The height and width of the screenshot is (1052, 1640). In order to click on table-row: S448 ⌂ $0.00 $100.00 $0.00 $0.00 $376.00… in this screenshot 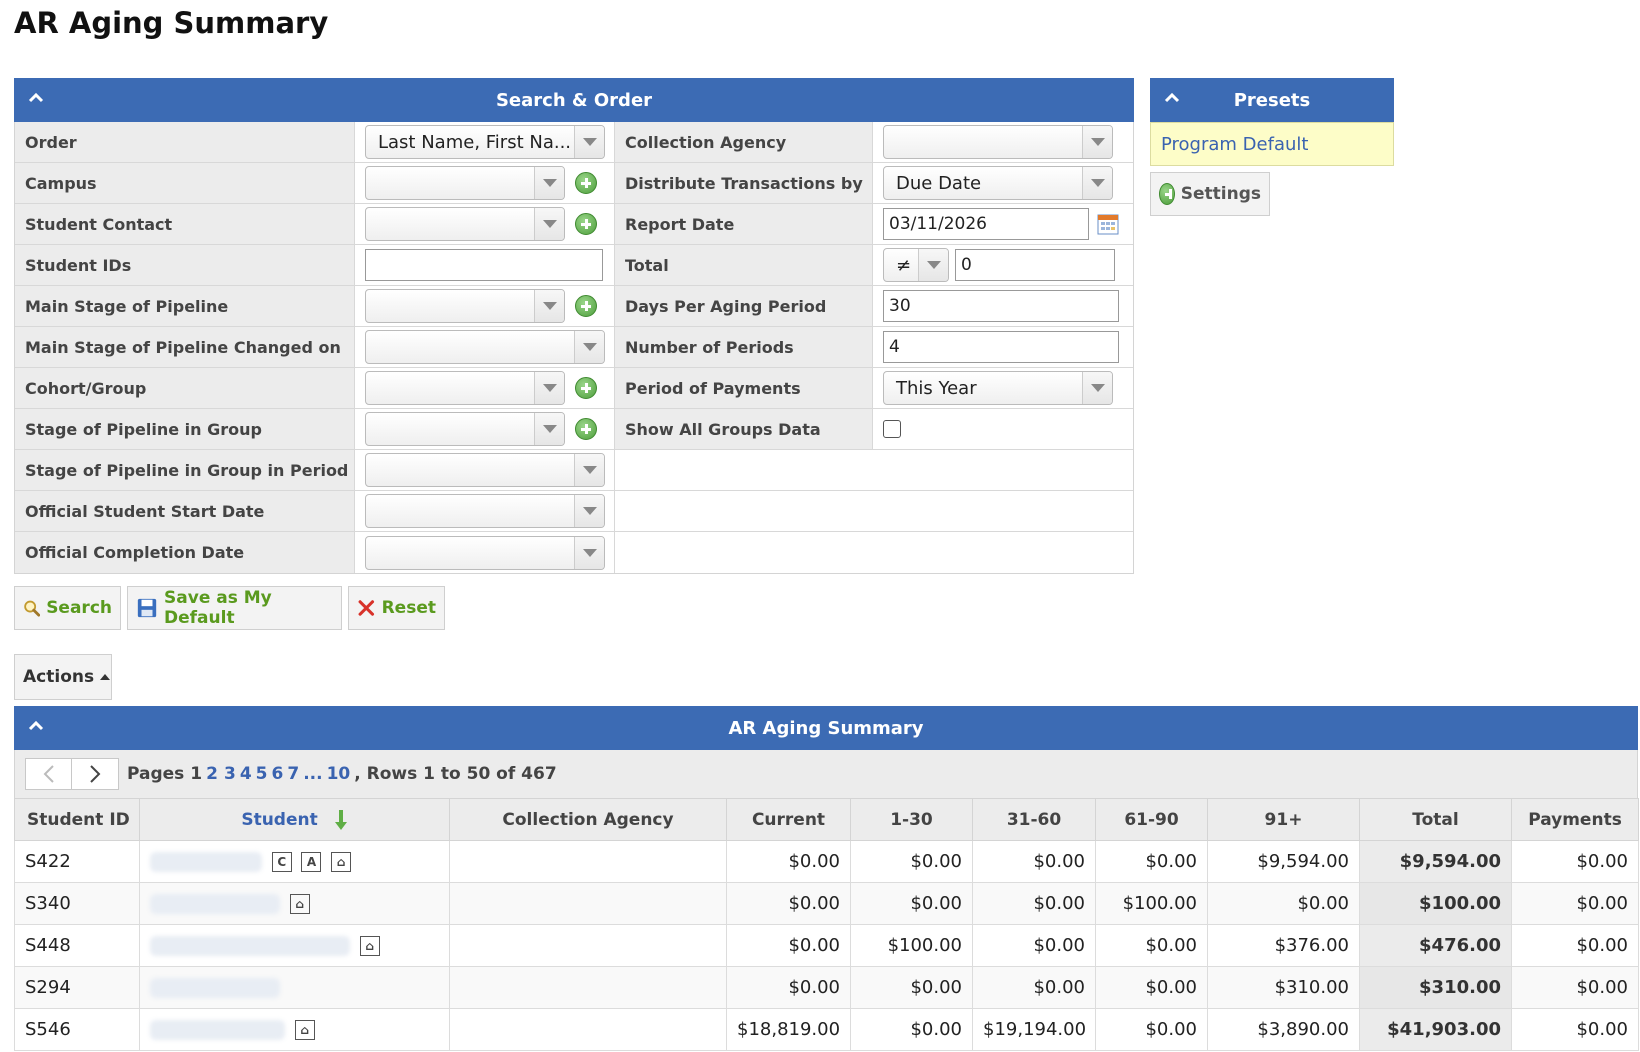, I will do `click(826, 945)`.